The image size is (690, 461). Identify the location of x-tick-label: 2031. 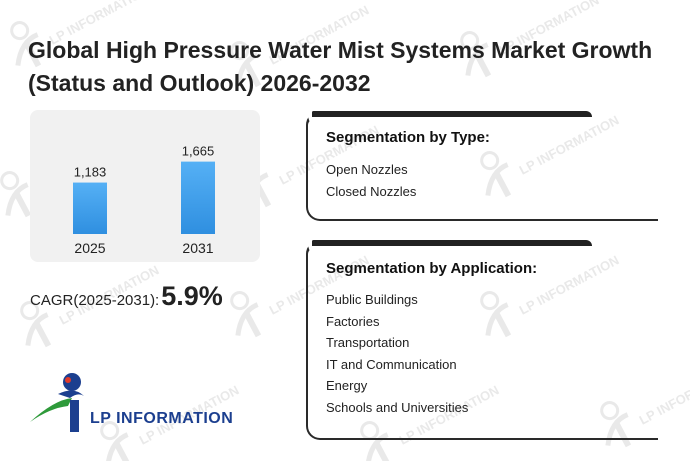
(197, 248).